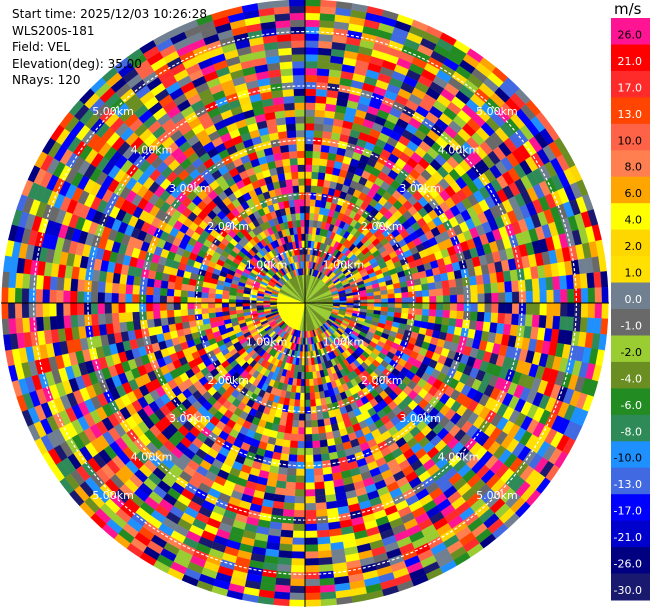 This screenshot has height=610, width=650. I want to click on colorbar-tick-label: -2.0, so click(631, 352).